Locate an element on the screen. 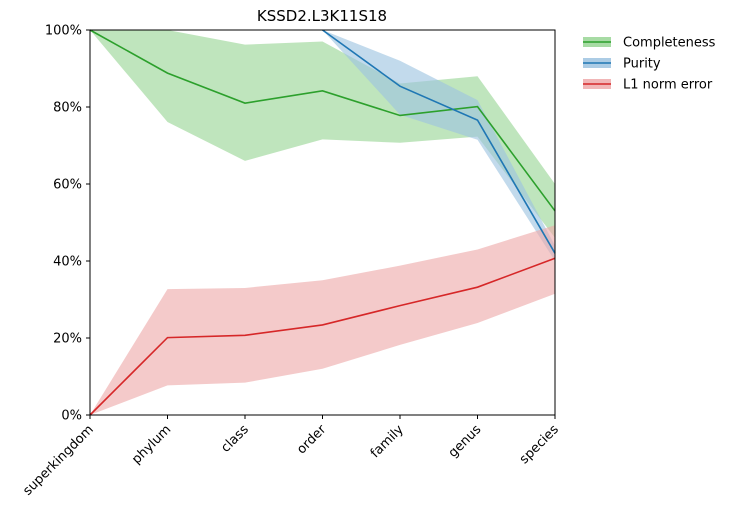  legend-label: L1 norm error is located at coordinates (668, 85).